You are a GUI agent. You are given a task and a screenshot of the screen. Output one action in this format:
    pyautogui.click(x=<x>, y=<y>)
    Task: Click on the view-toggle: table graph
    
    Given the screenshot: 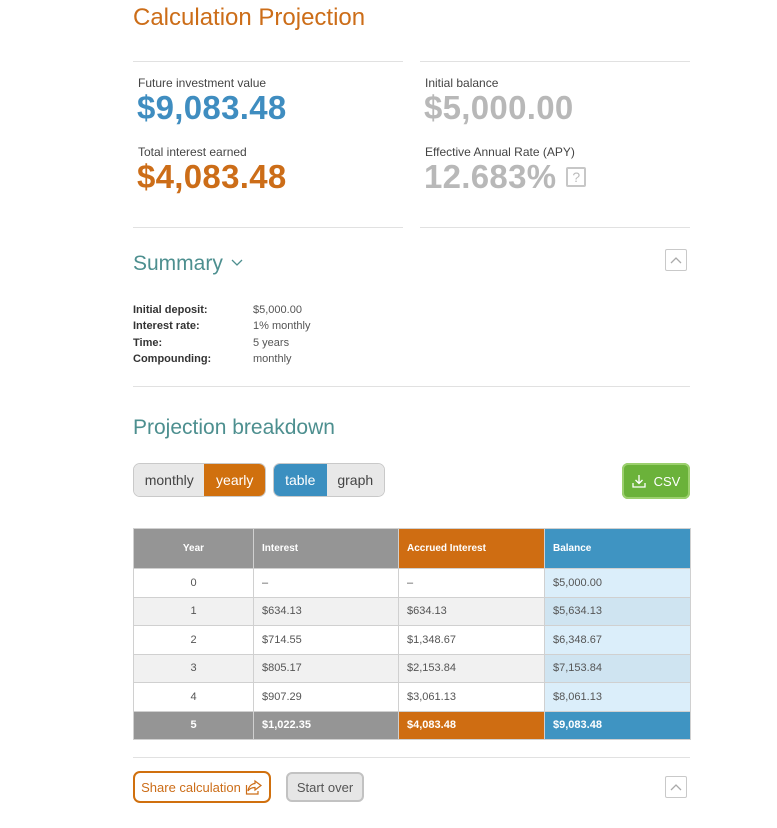 What is the action you would take?
    pyautogui.click(x=329, y=480)
    